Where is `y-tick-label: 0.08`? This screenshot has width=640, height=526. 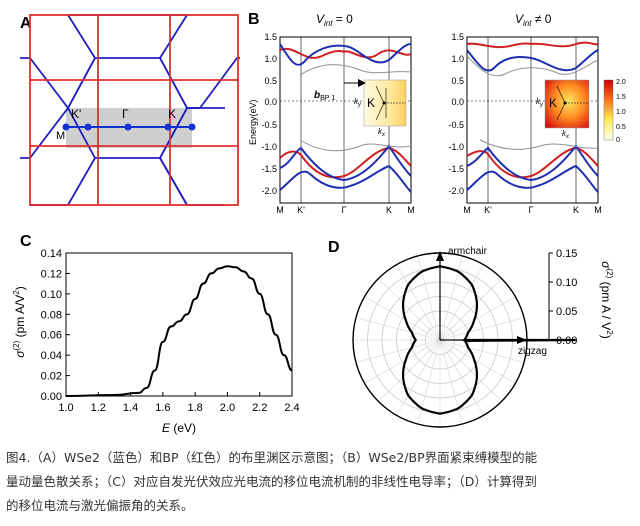
y-tick-label: 0.08 is located at coordinates (51, 315).